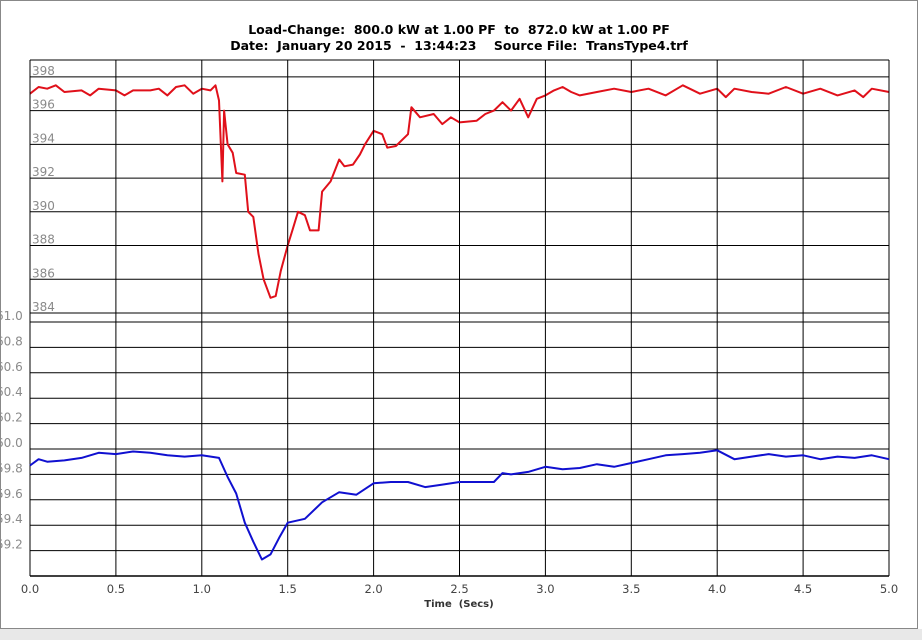  I want to click on x-tick-label: 0.0, so click(30, 589).